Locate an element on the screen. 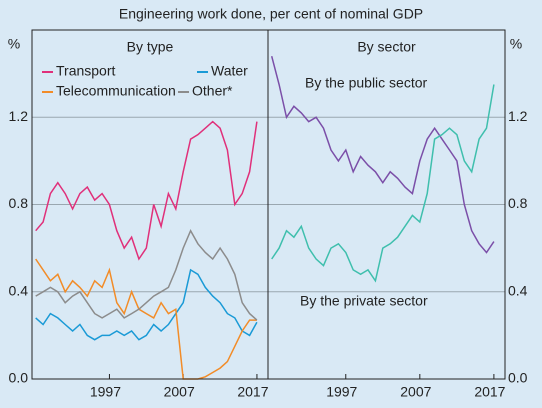  legend-label: Telecommunication is located at coordinates (116, 91).